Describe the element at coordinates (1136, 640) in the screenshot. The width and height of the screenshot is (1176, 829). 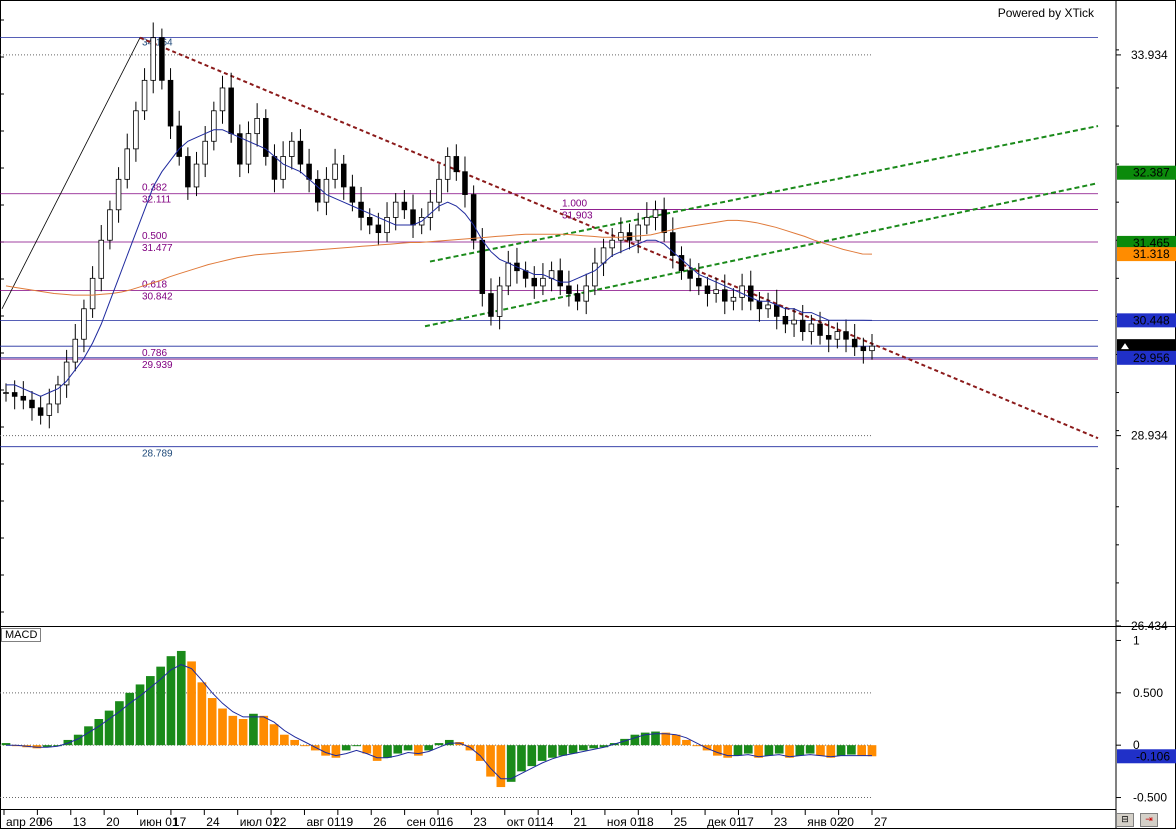
I see `macd-y-tick-label: 1` at that location.